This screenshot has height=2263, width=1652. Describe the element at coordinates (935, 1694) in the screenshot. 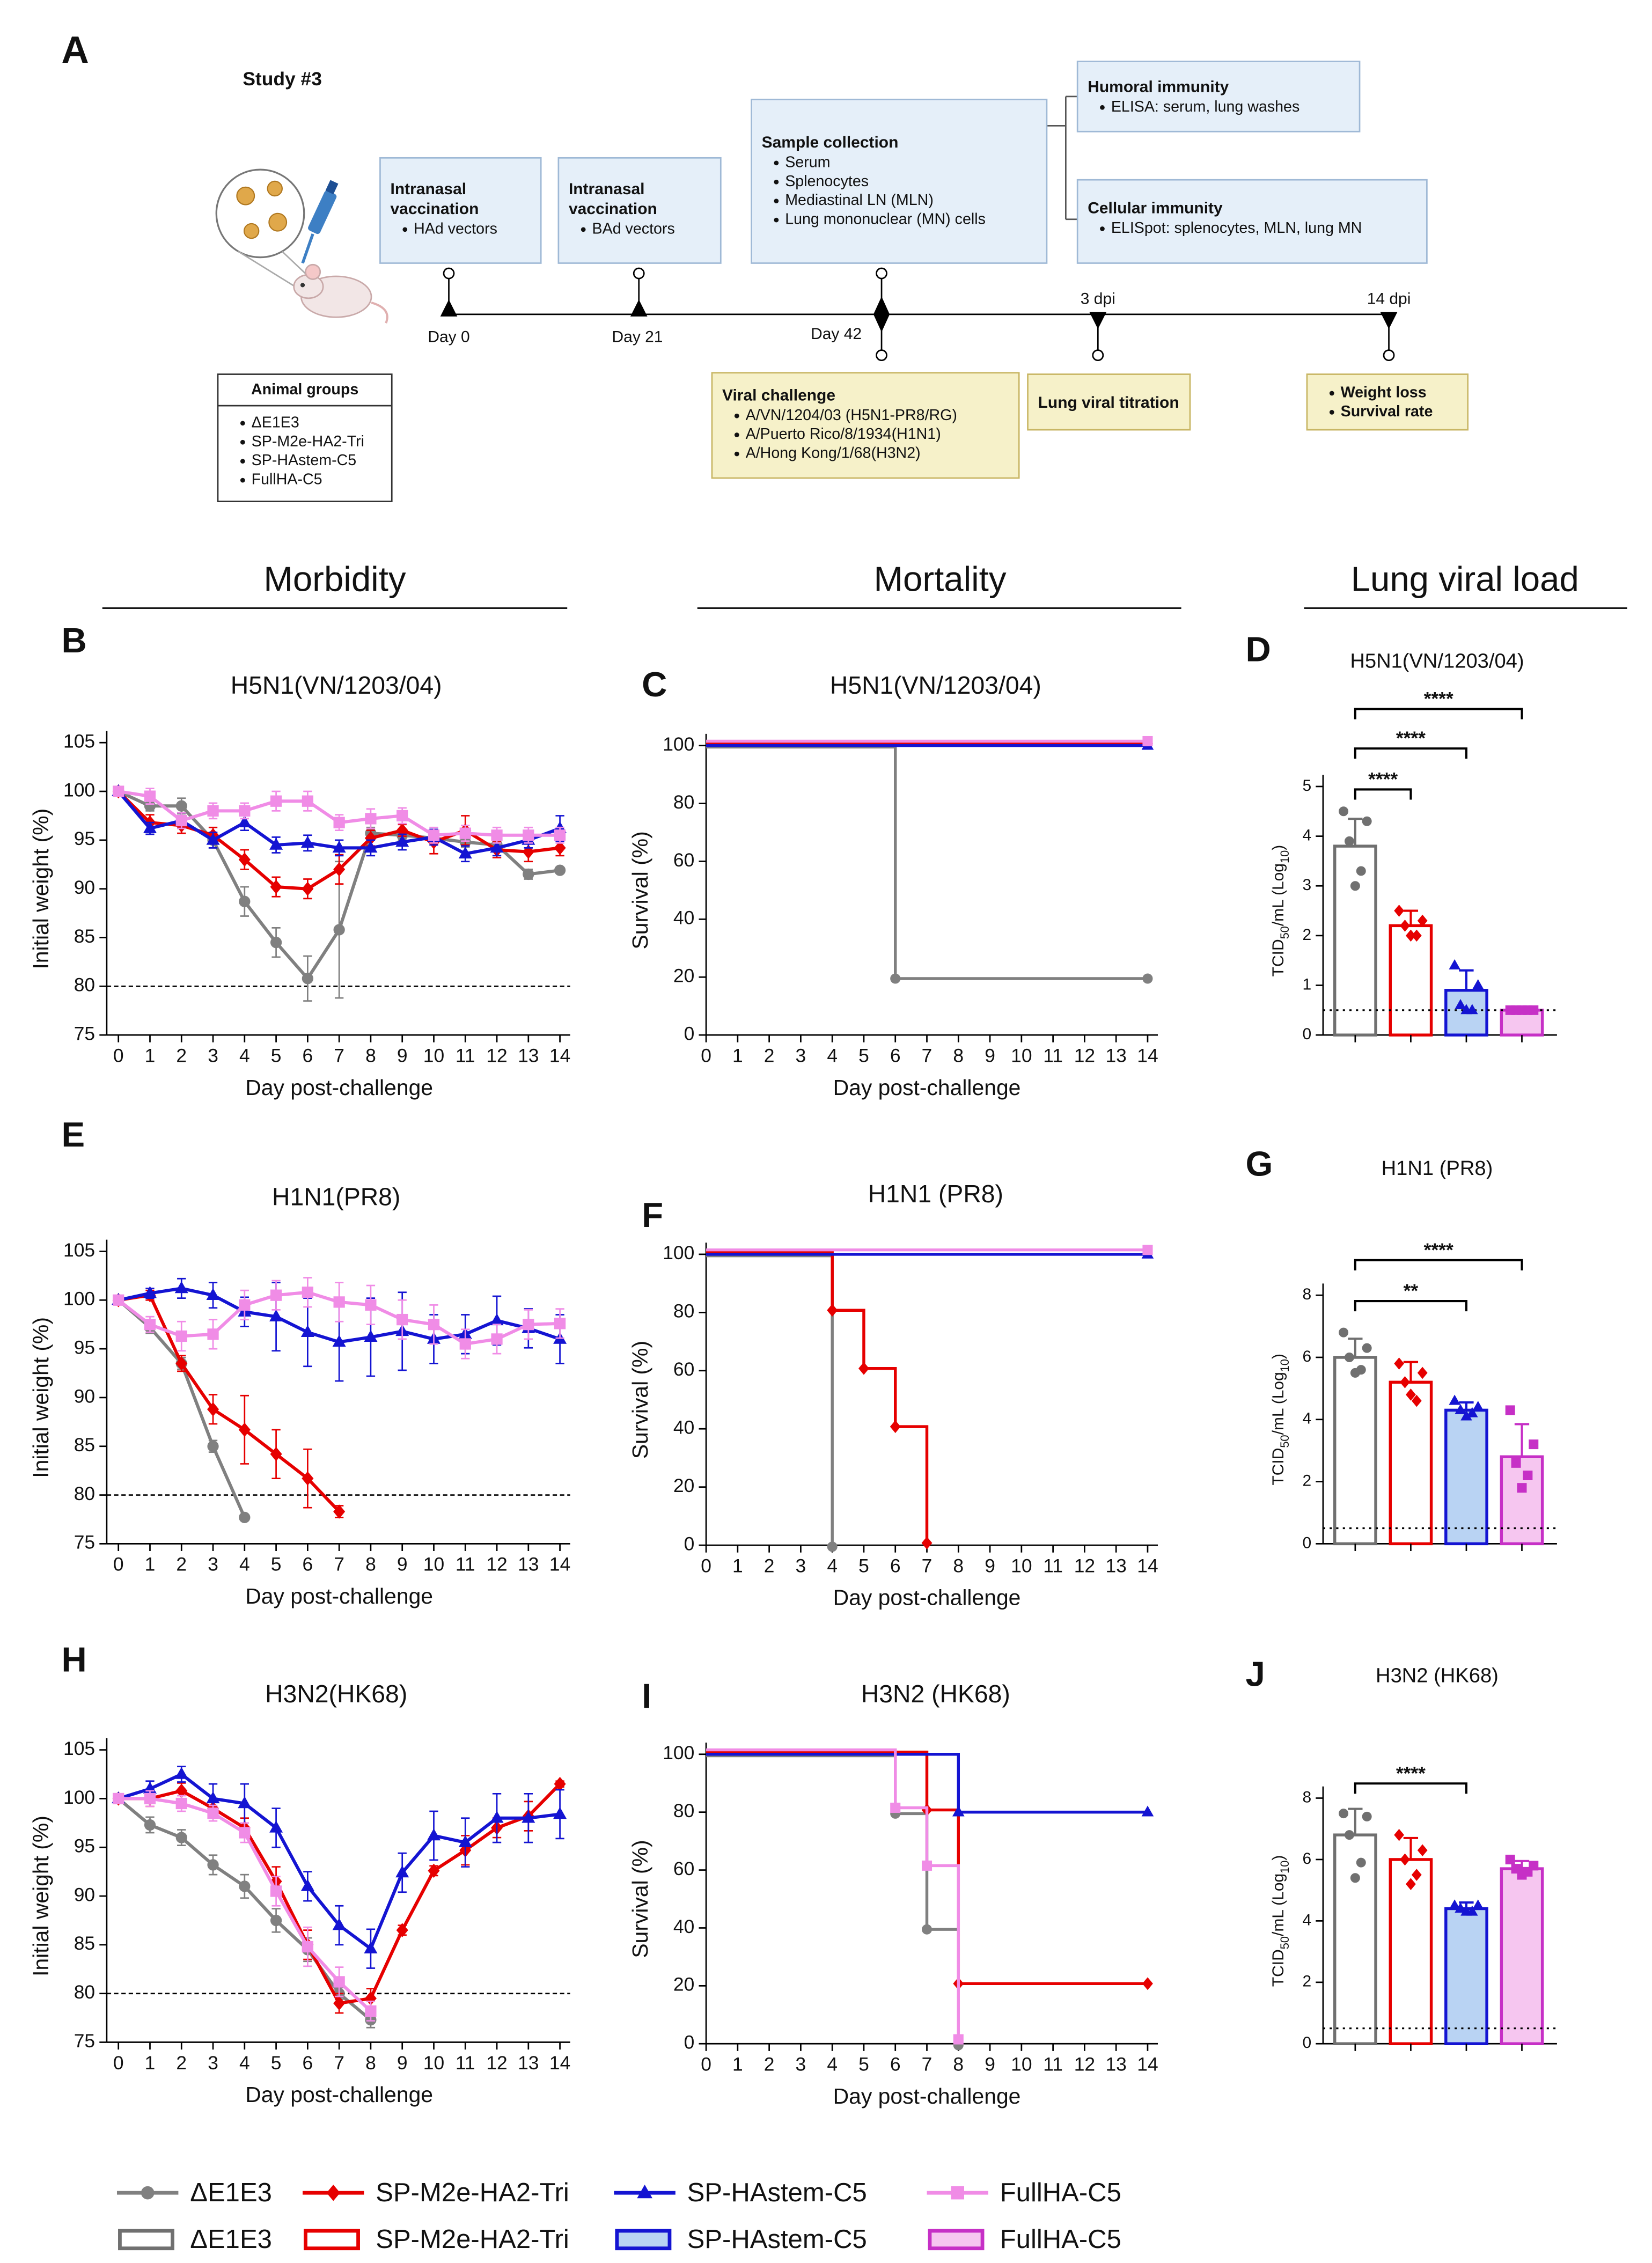

I see `chart-title: H3N2 (HK68)` at that location.